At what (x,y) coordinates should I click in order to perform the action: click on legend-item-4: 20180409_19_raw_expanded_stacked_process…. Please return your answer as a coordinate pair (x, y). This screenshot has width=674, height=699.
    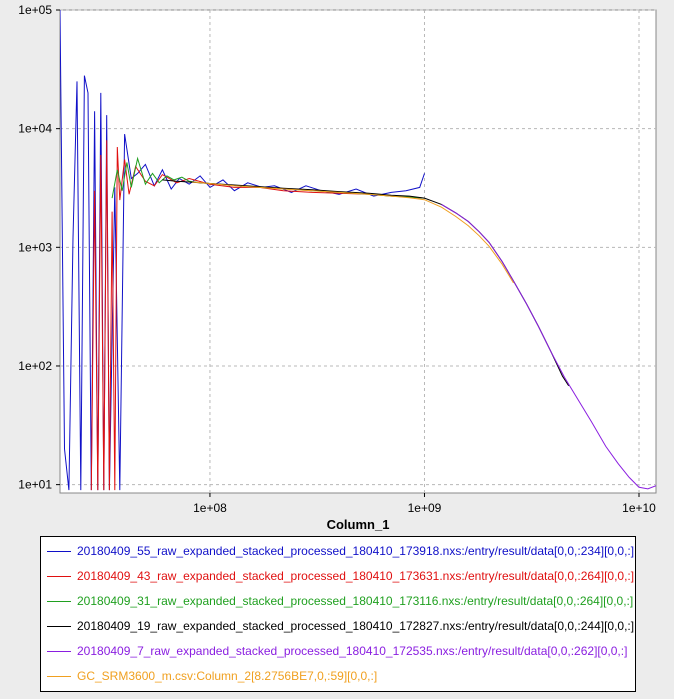
    Looking at the image, I should click on (340, 626).